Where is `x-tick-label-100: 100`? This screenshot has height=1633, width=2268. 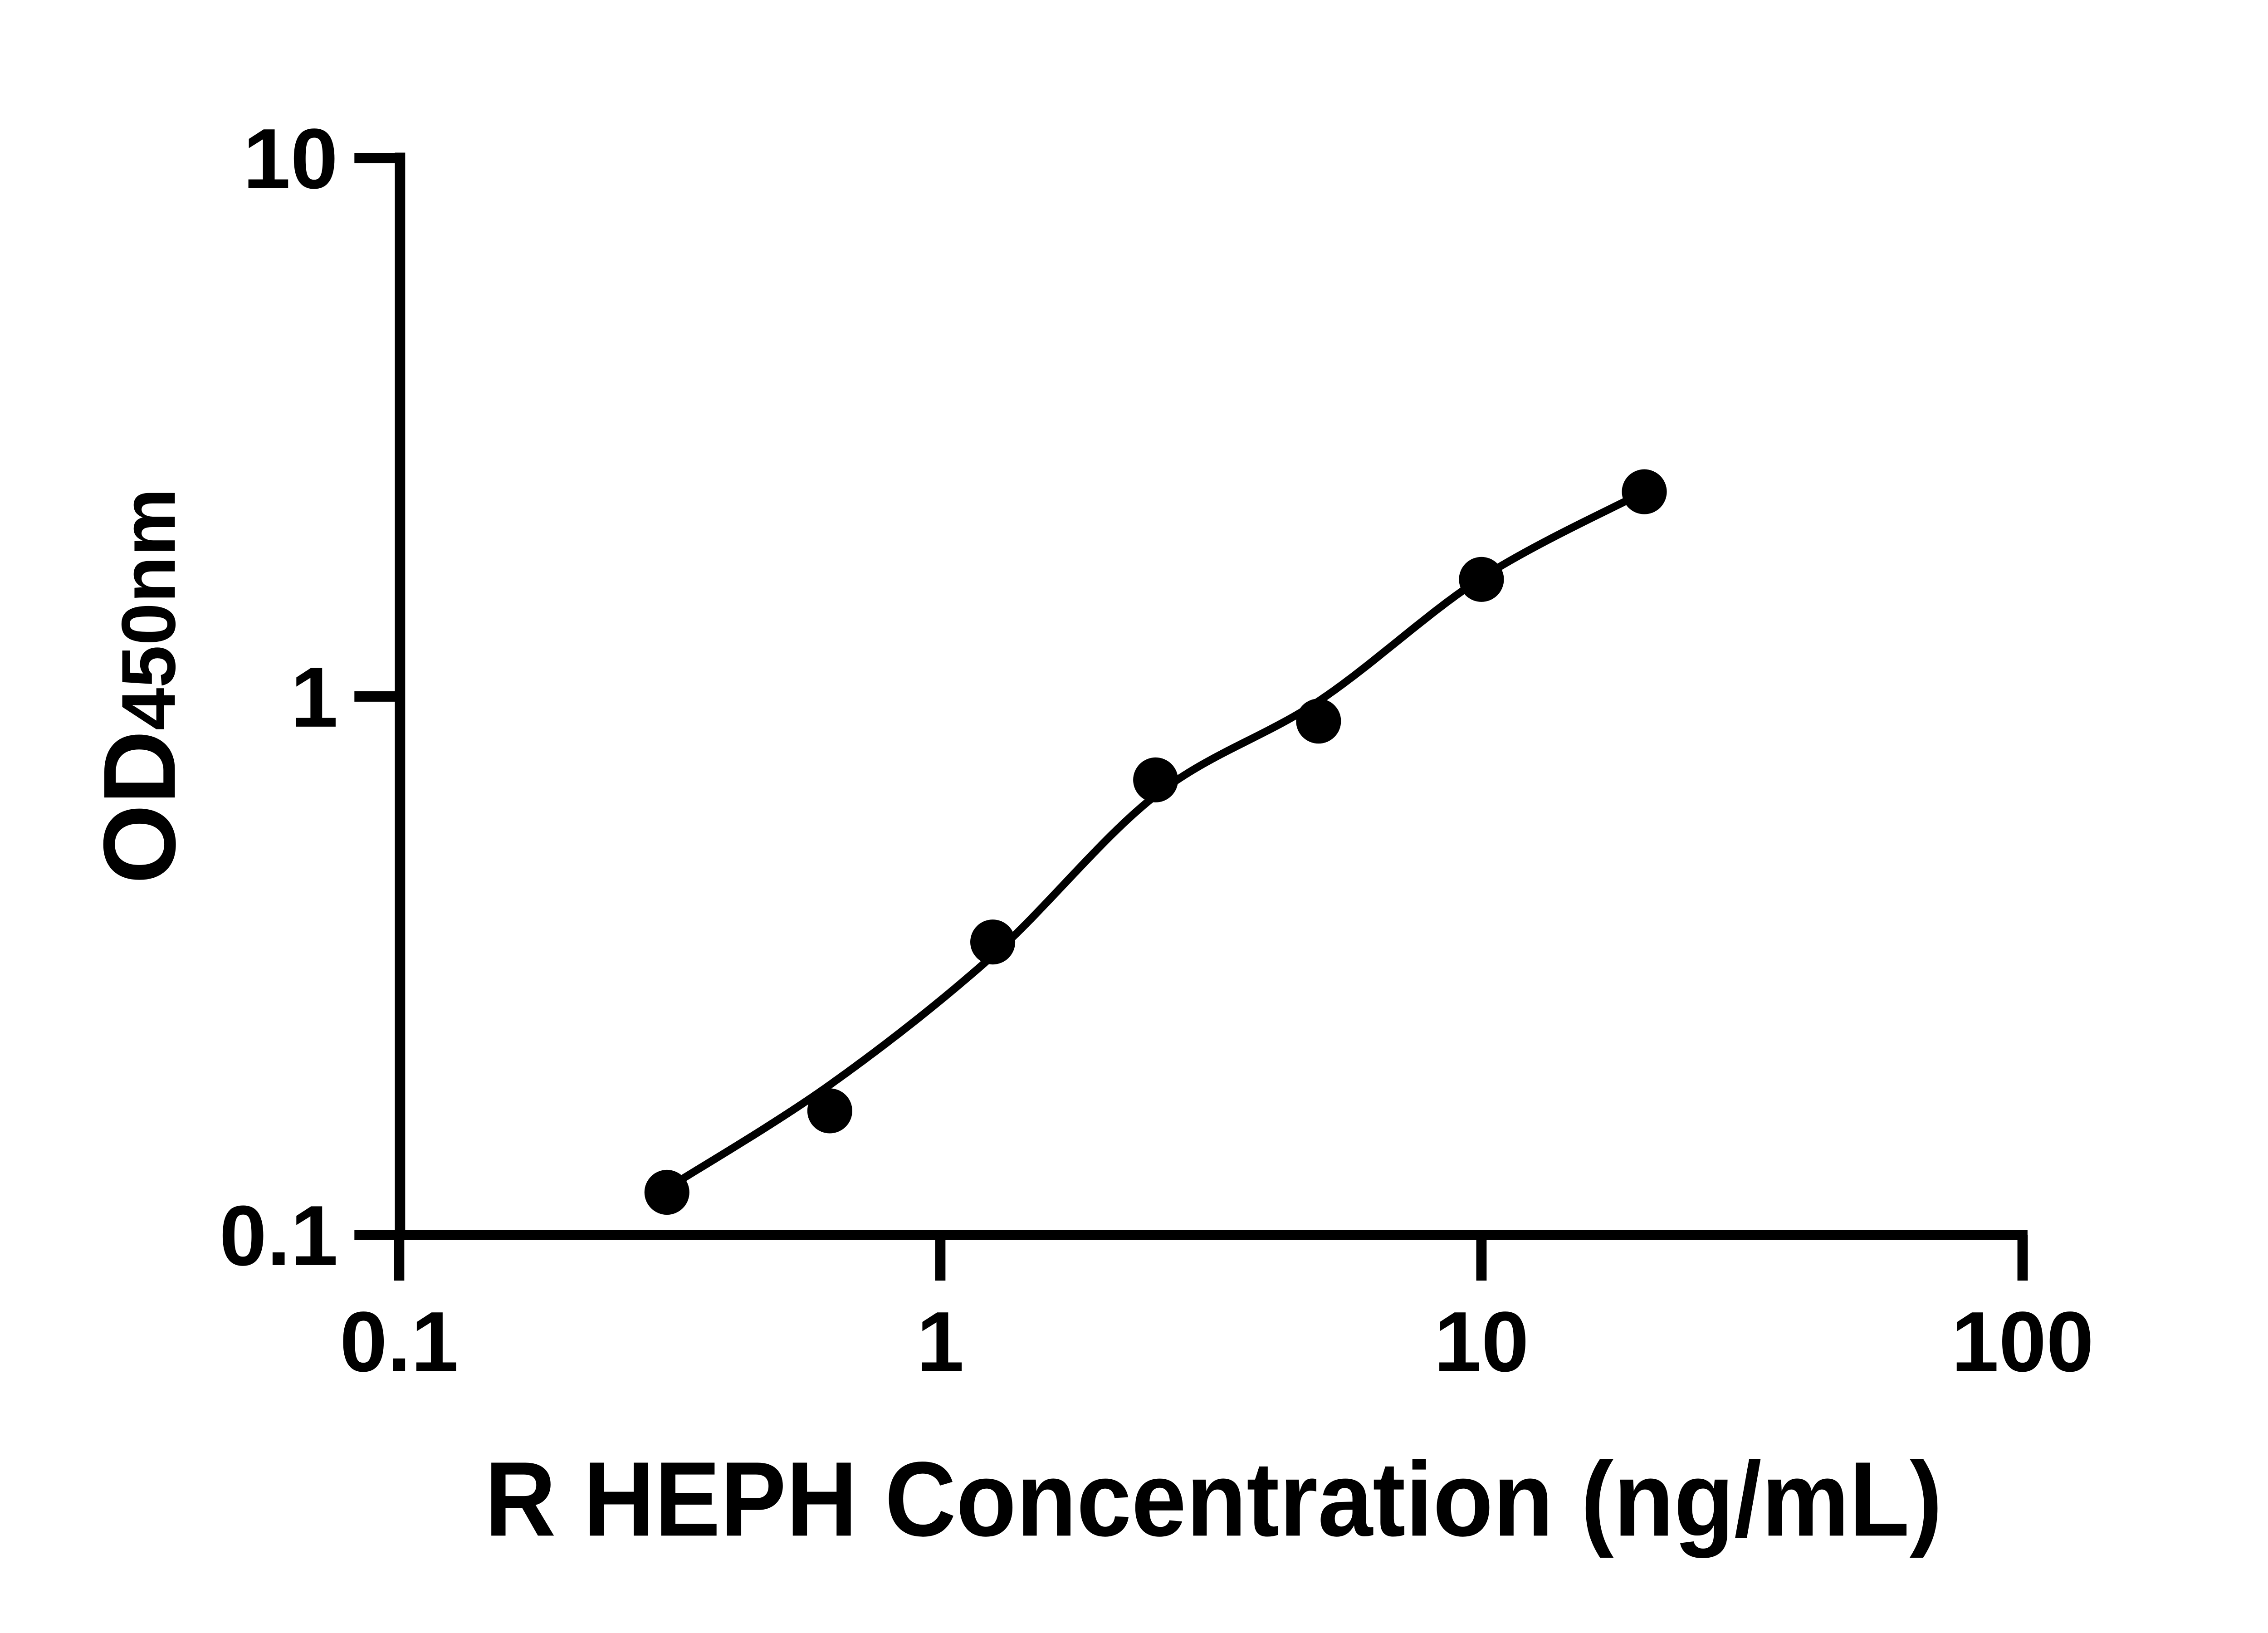
x-tick-label-100: 100 is located at coordinates (2023, 1341).